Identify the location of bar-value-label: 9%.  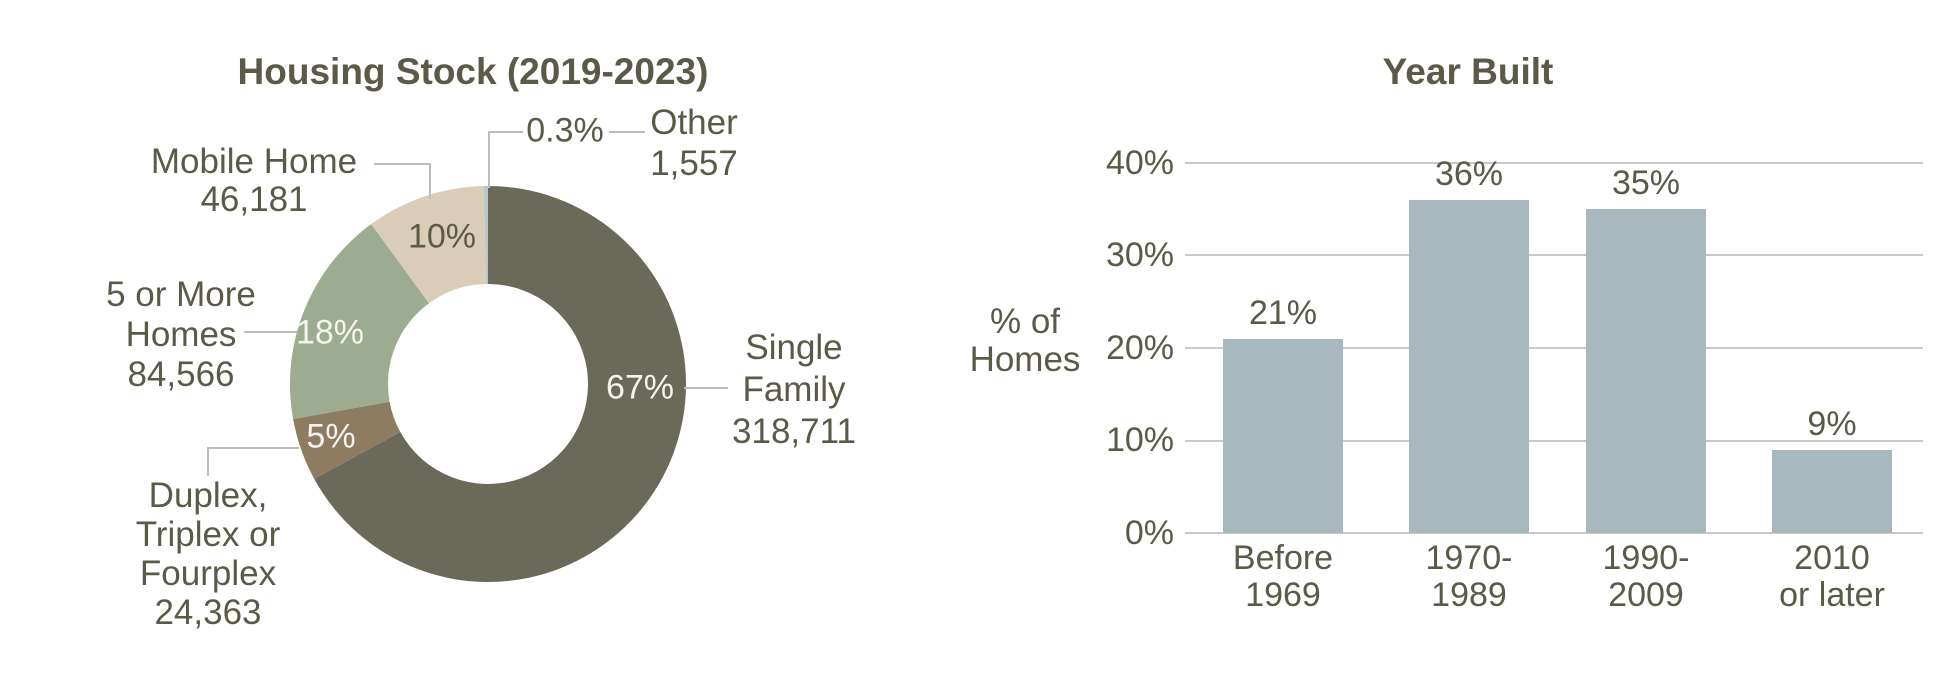
(1832, 424).